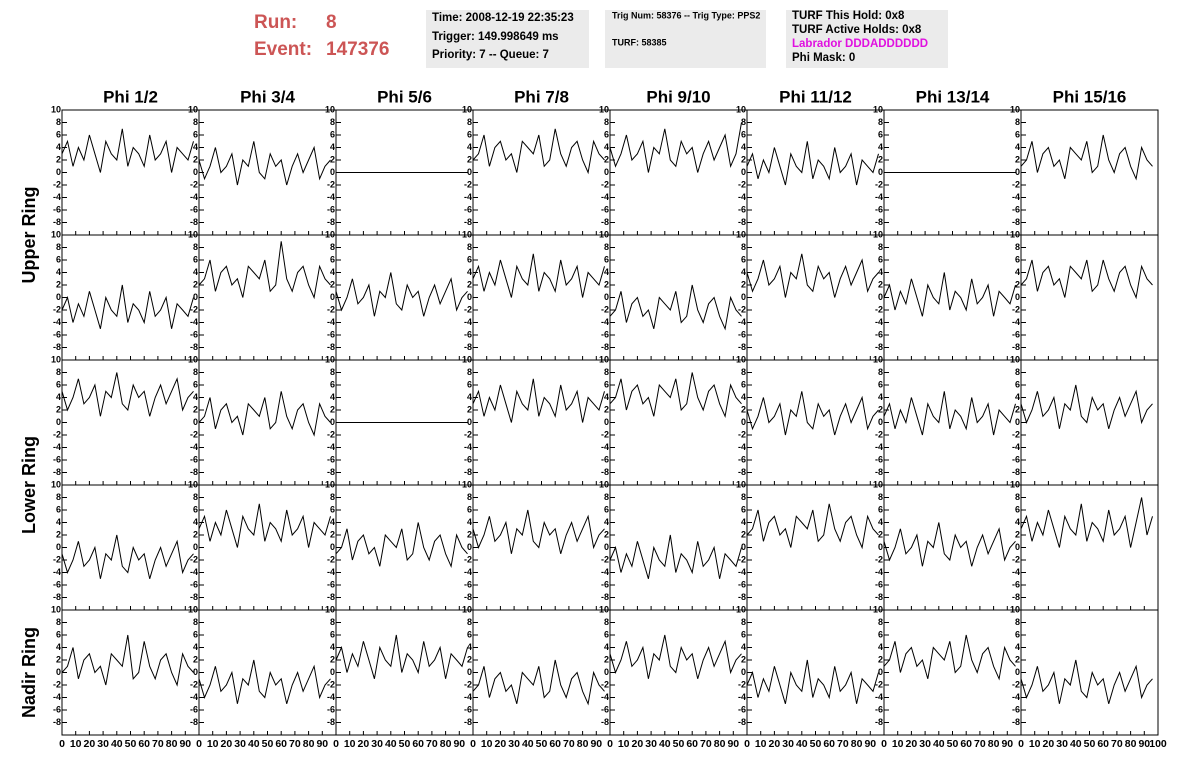  I want to click on info-line: Labrador DDDADDDDDD, so click(860, 44).